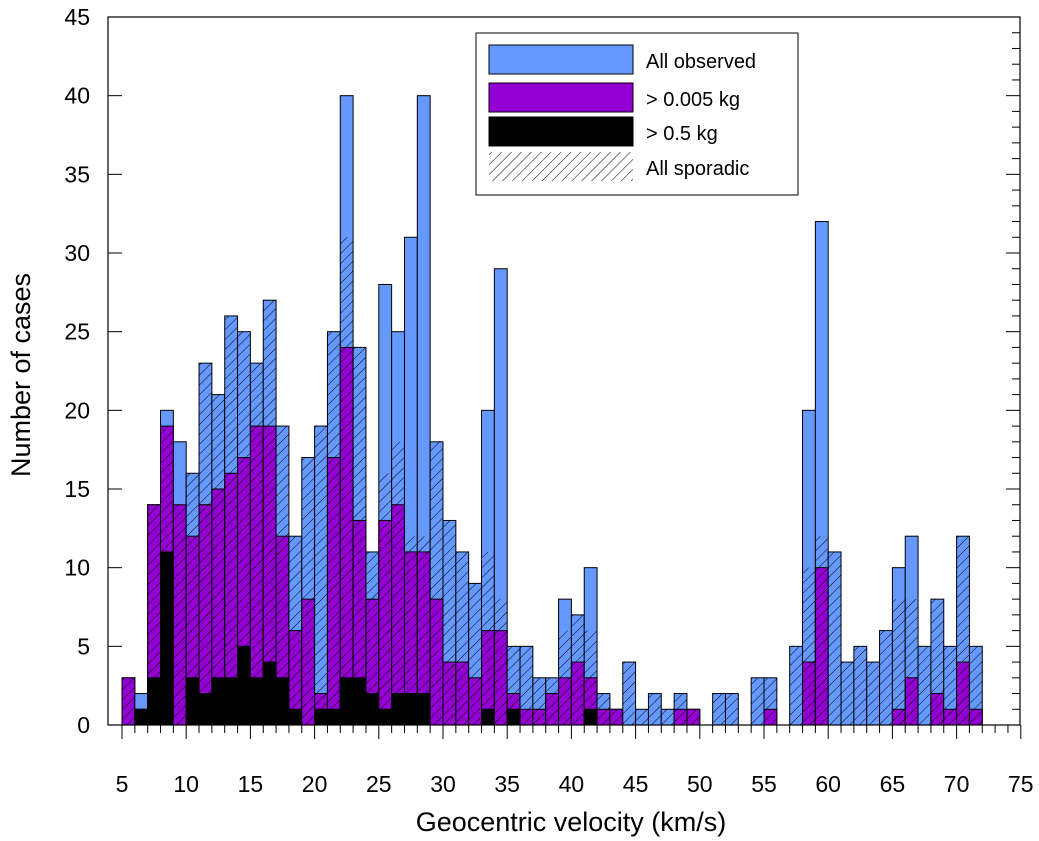 This screenshot has width=1039, height=841. I want to click on y-tick-label: 5, so click(83, 646).